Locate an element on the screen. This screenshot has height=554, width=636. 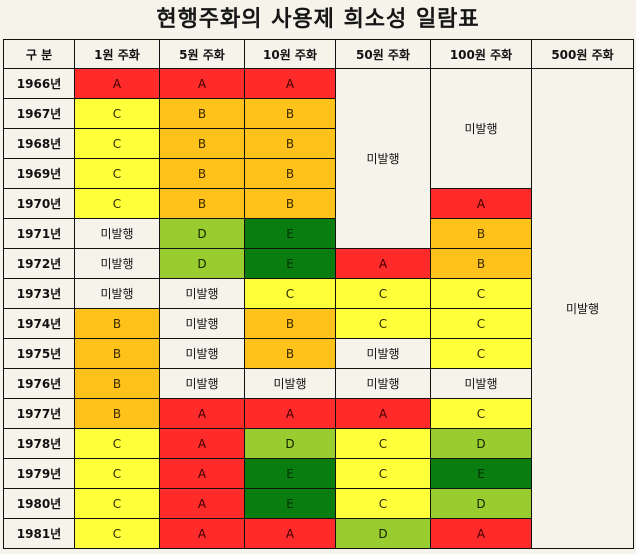
cell-50won-not-issued: 미발행 is located at coordinates (383, 158).